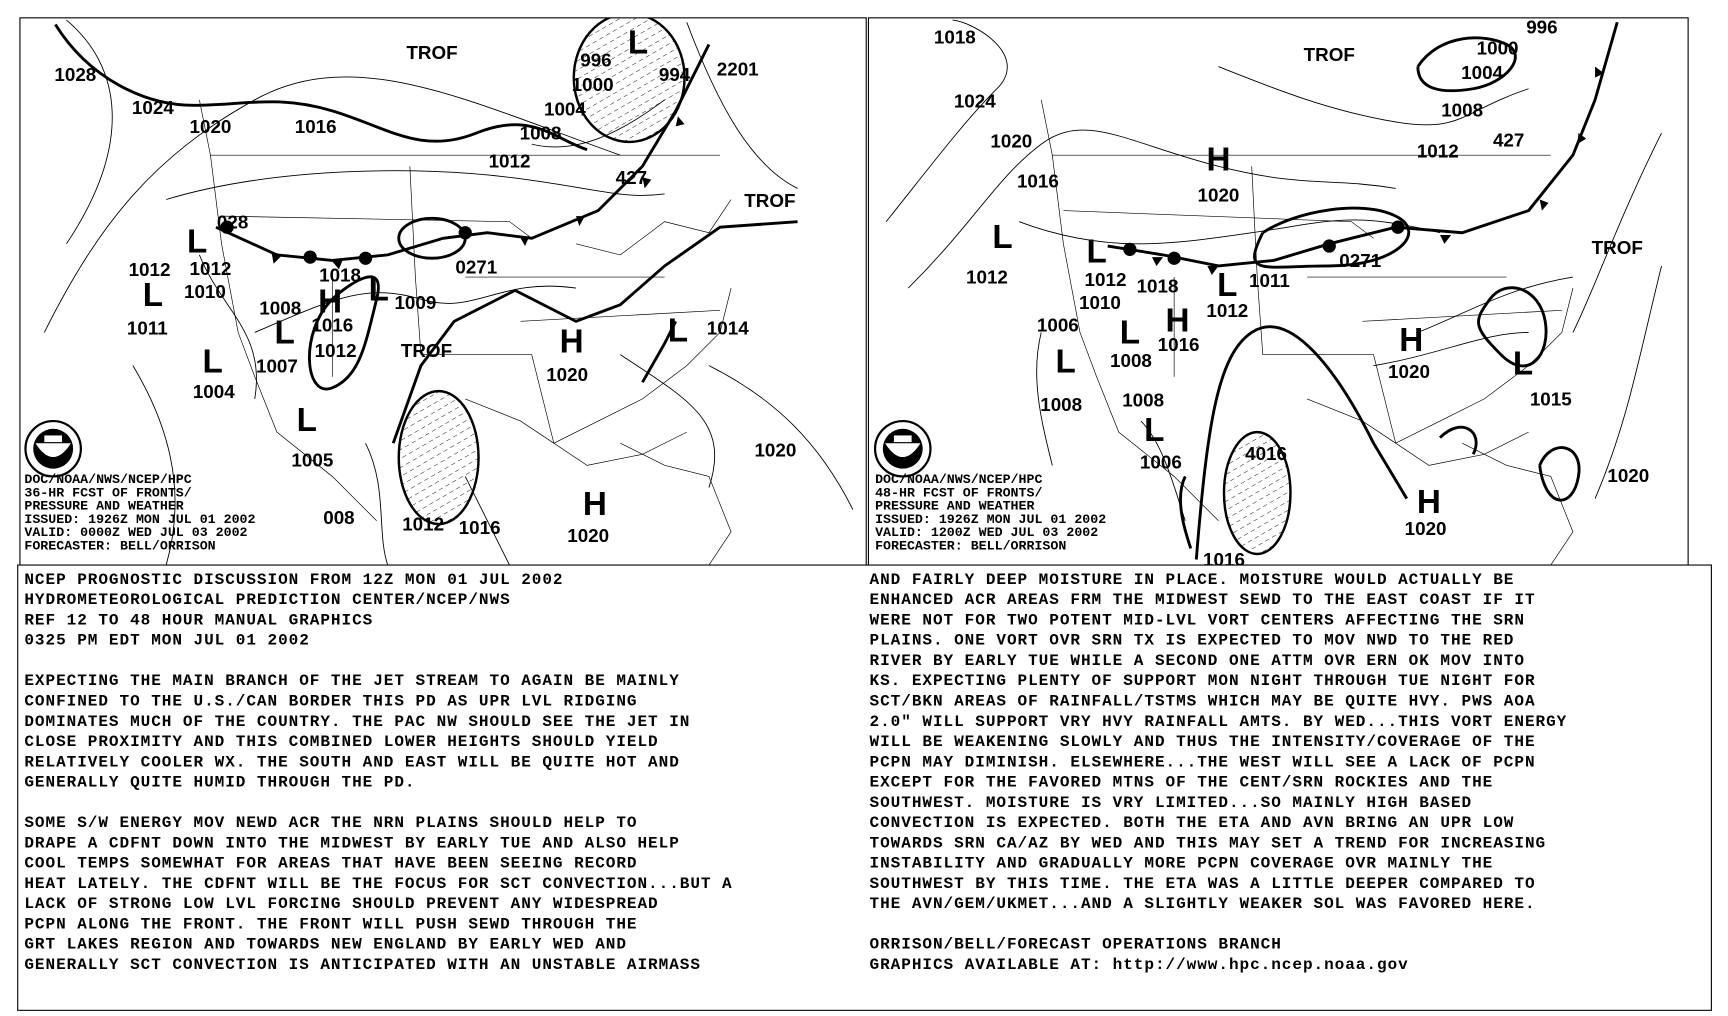 Image resolution: width=1728 pixels, height=1016 pixels. What do you see at coordinates (1158, 286) in the screenshot?
I see `isobar-label: 1018` at bounding box center [1158, 286].